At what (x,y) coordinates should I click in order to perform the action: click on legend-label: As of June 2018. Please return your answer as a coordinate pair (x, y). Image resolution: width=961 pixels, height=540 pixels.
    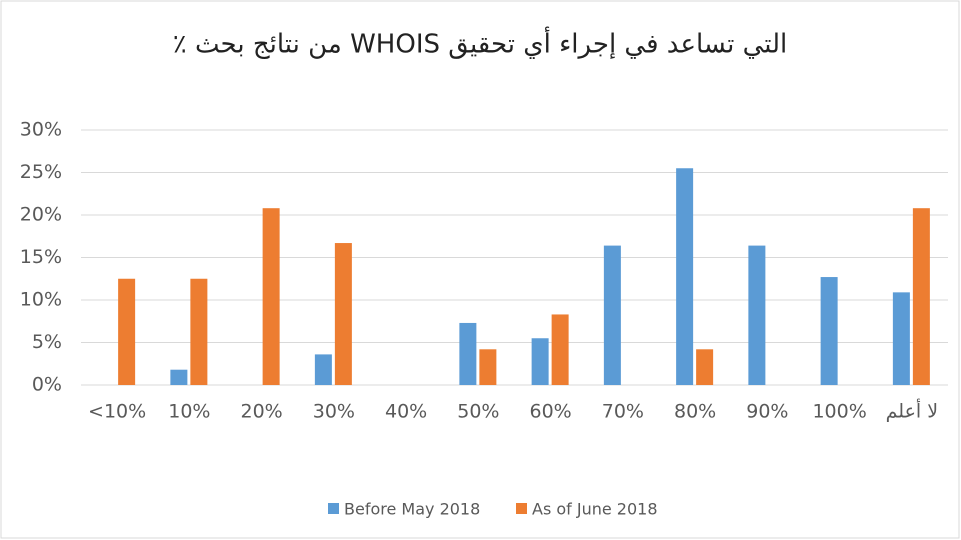
    Looking at the image, I should click on (595, 509).